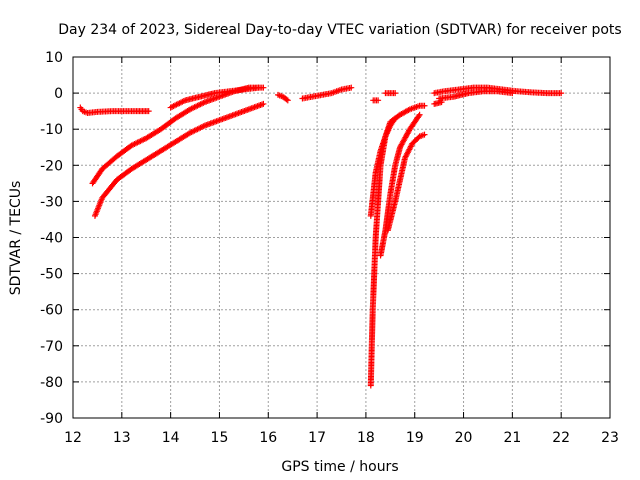 Image resolution: width=640 pixels, height=480 pixels. I want to click on y-tick-label: -40, so click(51, 239).